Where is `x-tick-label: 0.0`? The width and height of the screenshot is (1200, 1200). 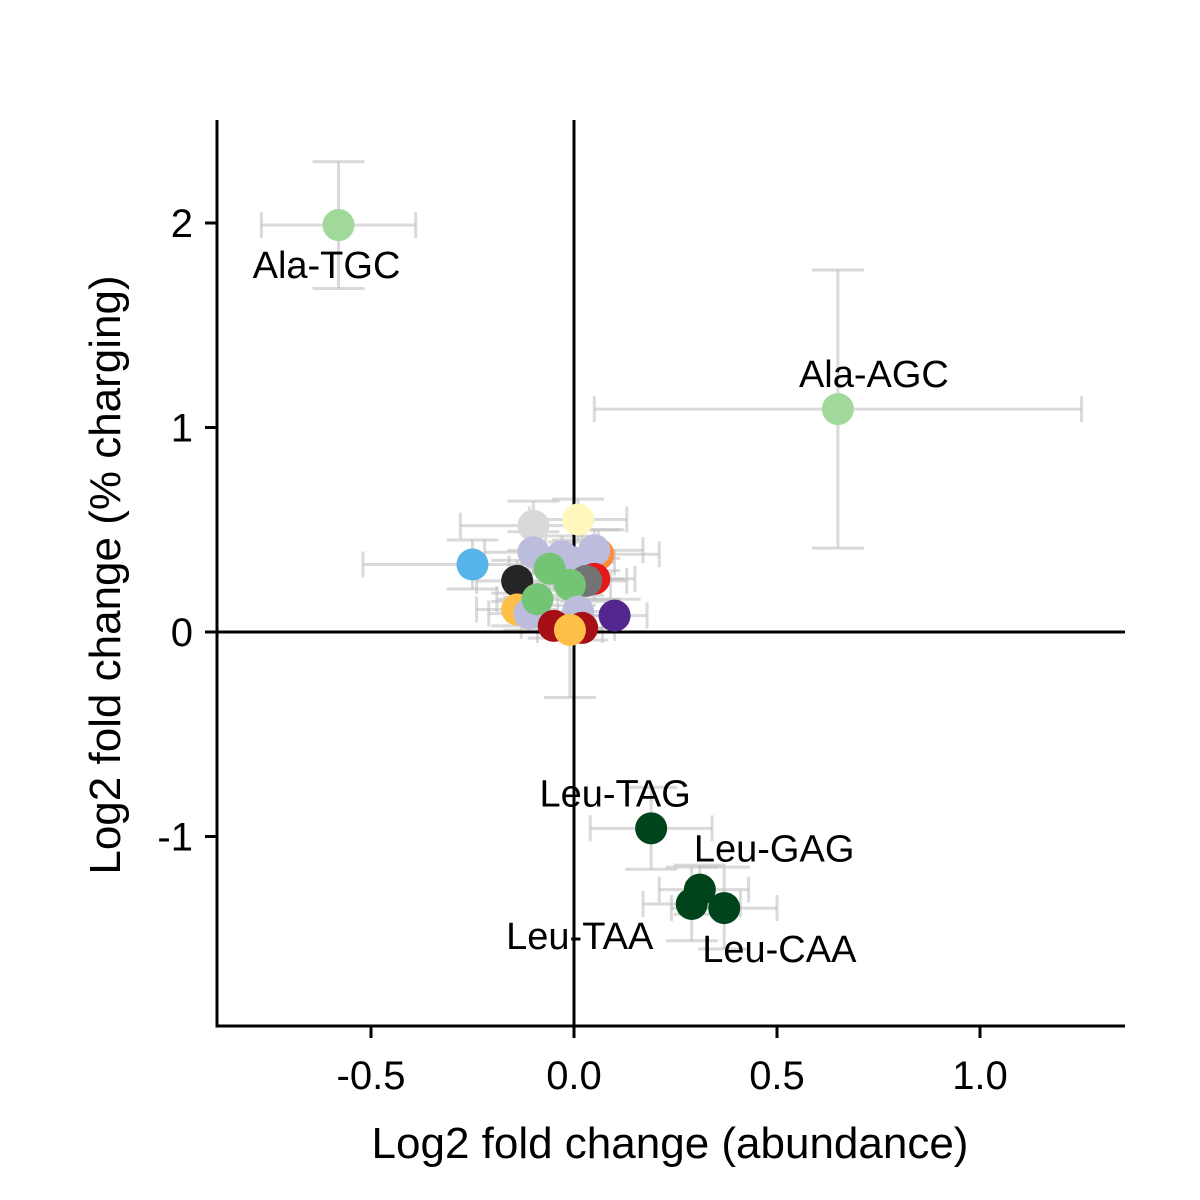
x-tick-label: 0.0 is located at coordinates (574, 1076).